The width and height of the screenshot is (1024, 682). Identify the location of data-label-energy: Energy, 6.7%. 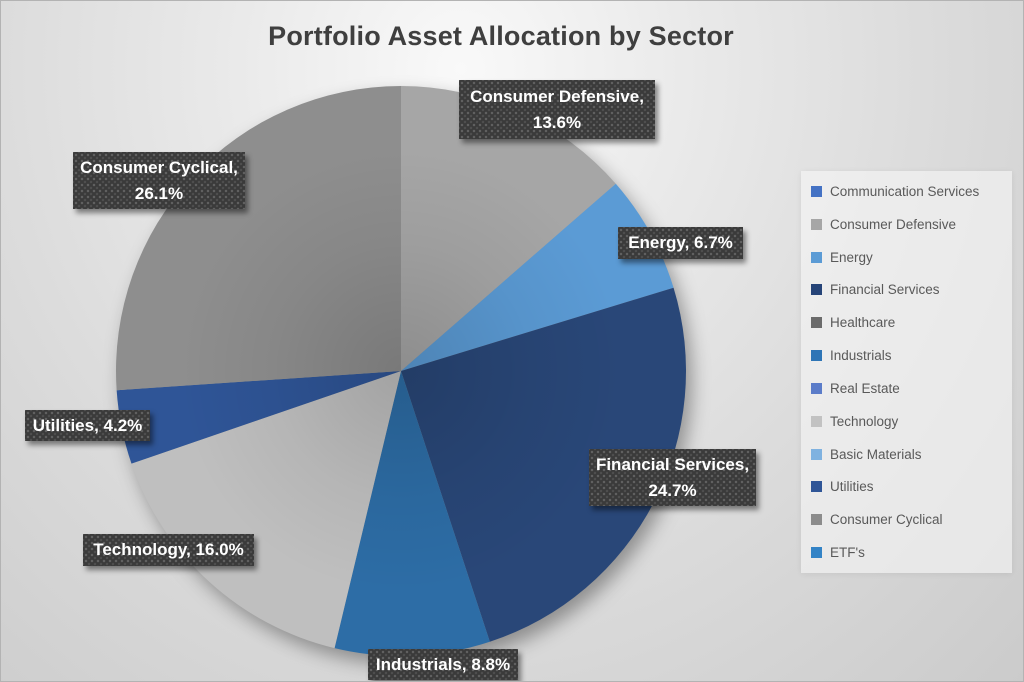
(680, 243).